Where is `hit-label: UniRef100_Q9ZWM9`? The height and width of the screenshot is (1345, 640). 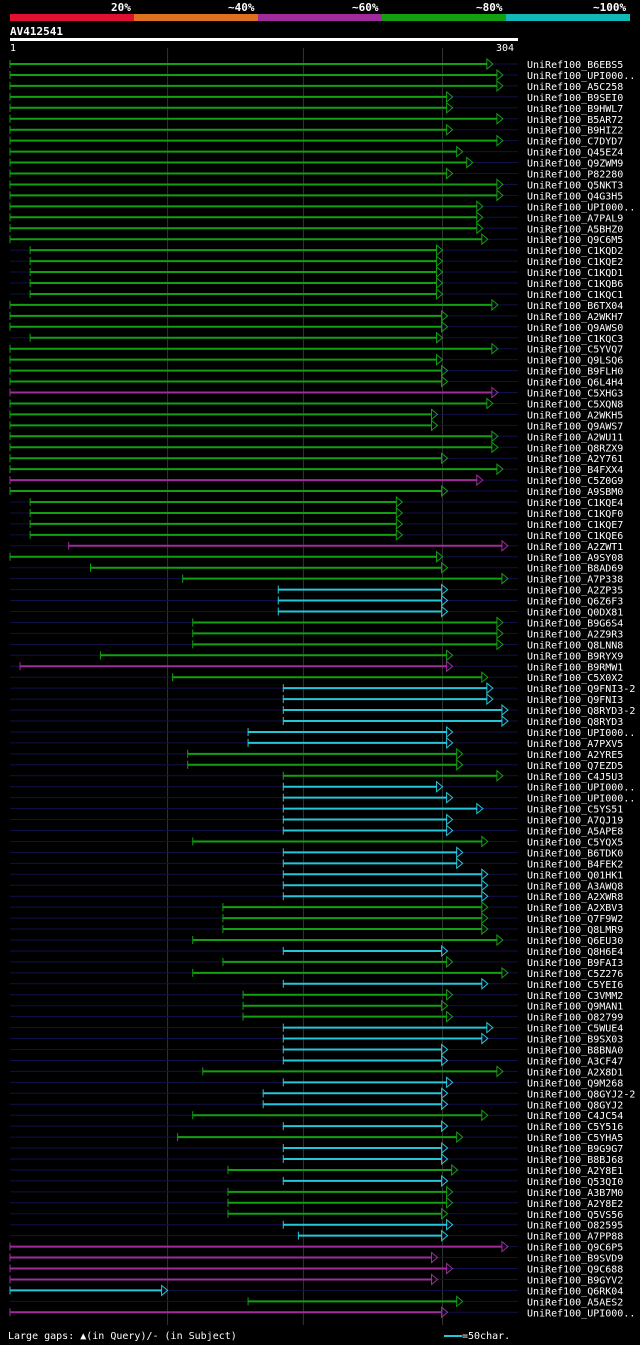
hit-label: UniRef100_Q9ZWM9 is located at coordinates (575, 164).